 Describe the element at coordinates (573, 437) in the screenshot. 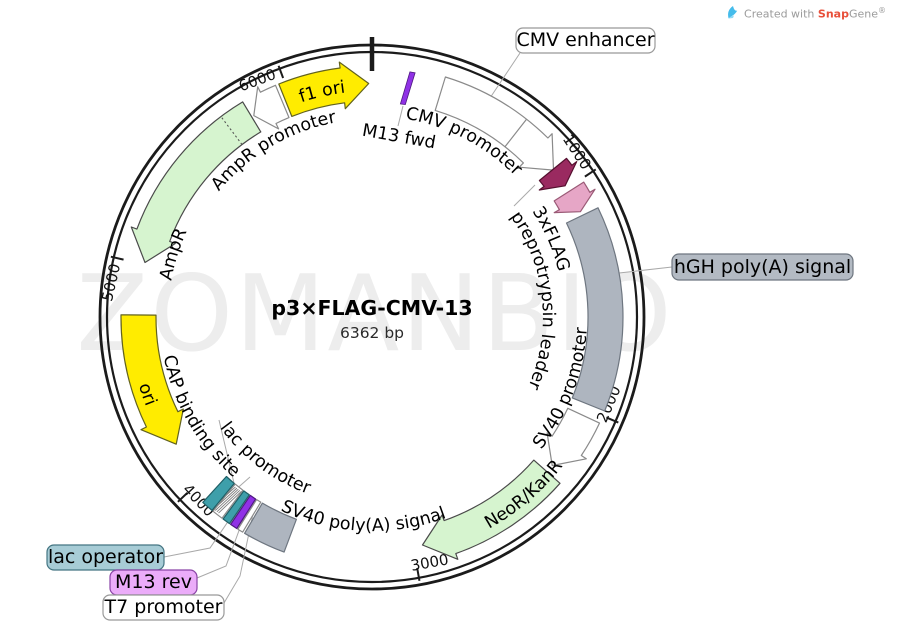

I see `feature-sv40-promoter` at that location.